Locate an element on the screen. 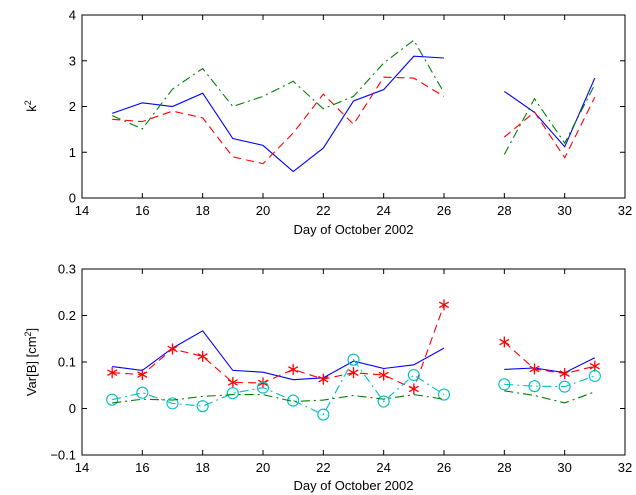 This screenshot has width=636, height=495. y-axis-label-end: ] is located at coordinates (31, 330).